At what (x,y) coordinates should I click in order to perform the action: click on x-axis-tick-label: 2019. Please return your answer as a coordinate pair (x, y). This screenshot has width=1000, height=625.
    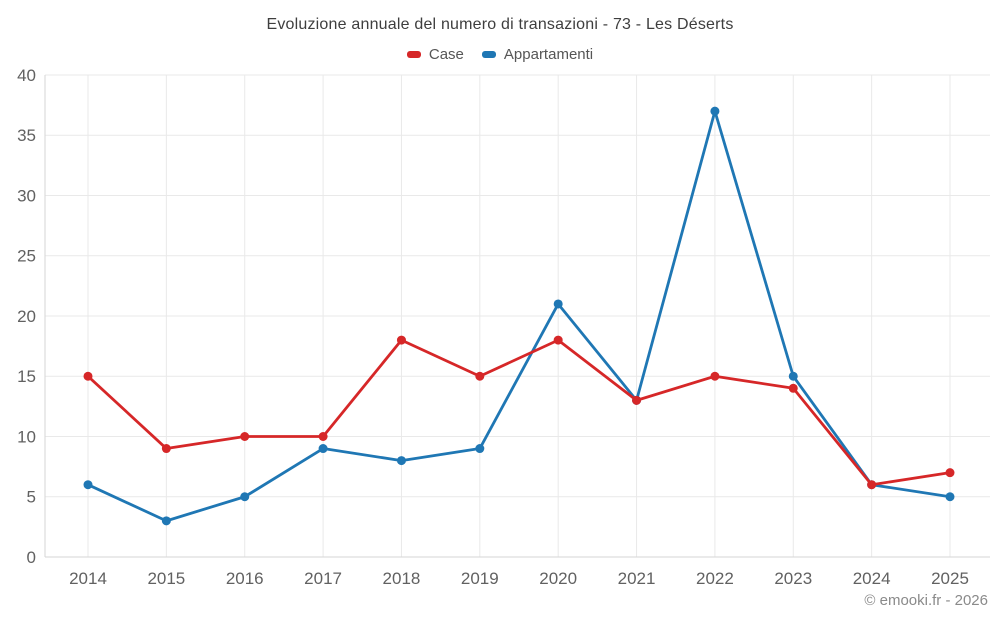
    Looking at the image, I should click on (480, 578).